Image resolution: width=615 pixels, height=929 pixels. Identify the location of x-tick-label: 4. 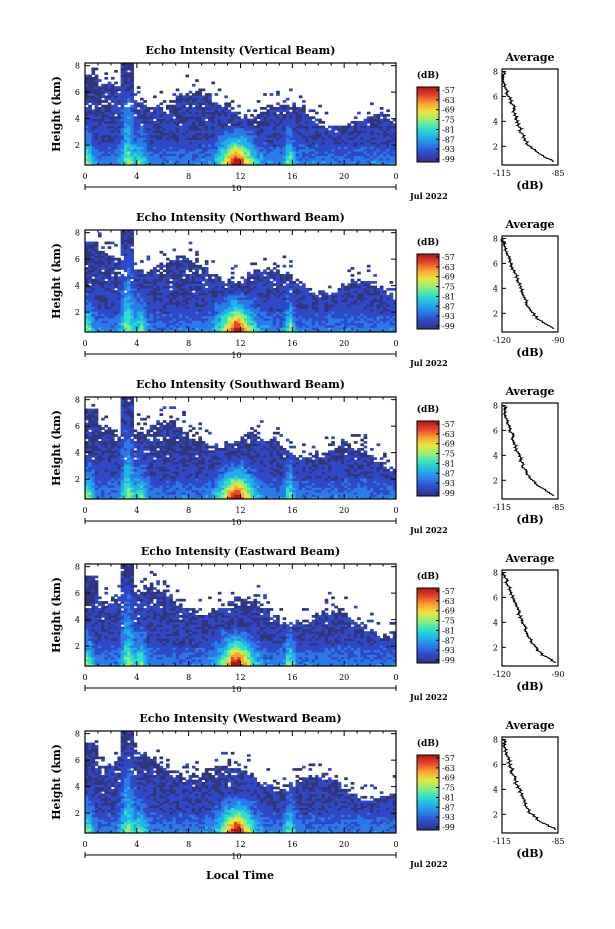
(136, 844).